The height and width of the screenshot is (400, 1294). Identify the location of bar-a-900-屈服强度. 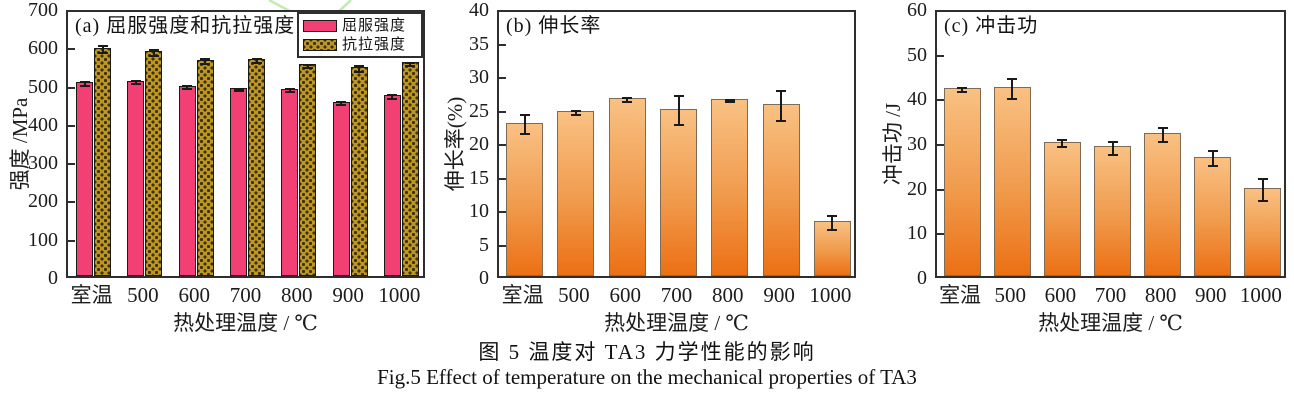
(341, 188).